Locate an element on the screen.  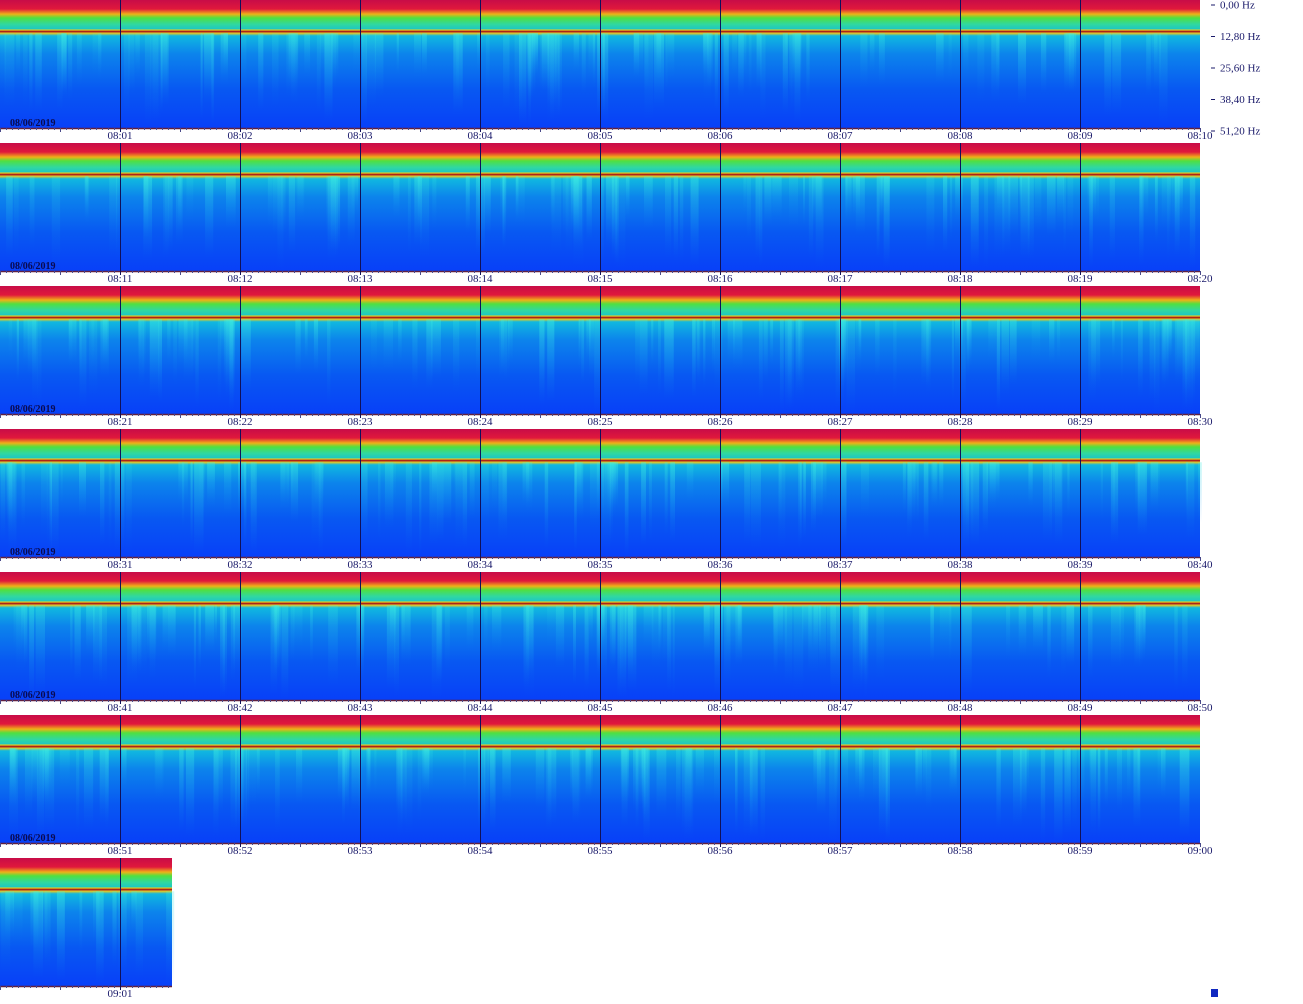
time-label: 08:31 is located at coordinates (119, 565).